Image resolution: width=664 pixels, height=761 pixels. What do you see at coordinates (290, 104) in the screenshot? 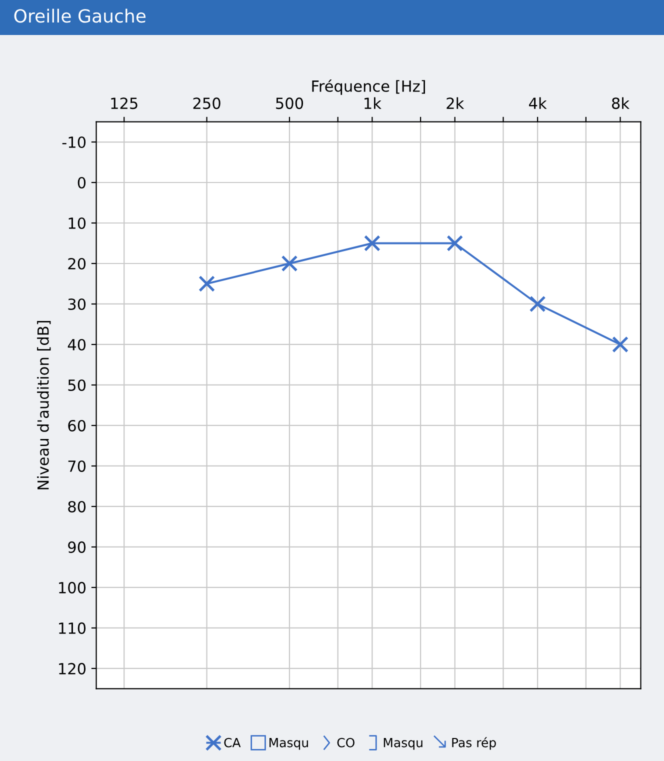
I see `x-tick-label: 500` at bounding box center [290, 104].